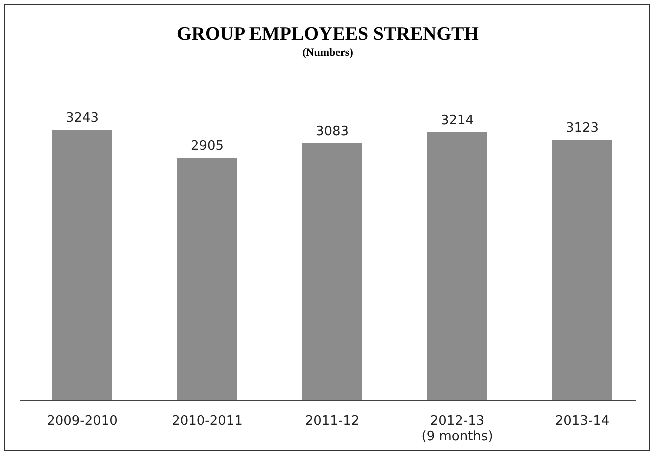 The height and width of the screenshot is (456, 656). I want to click on data-label: 2905, so click(207, 146).